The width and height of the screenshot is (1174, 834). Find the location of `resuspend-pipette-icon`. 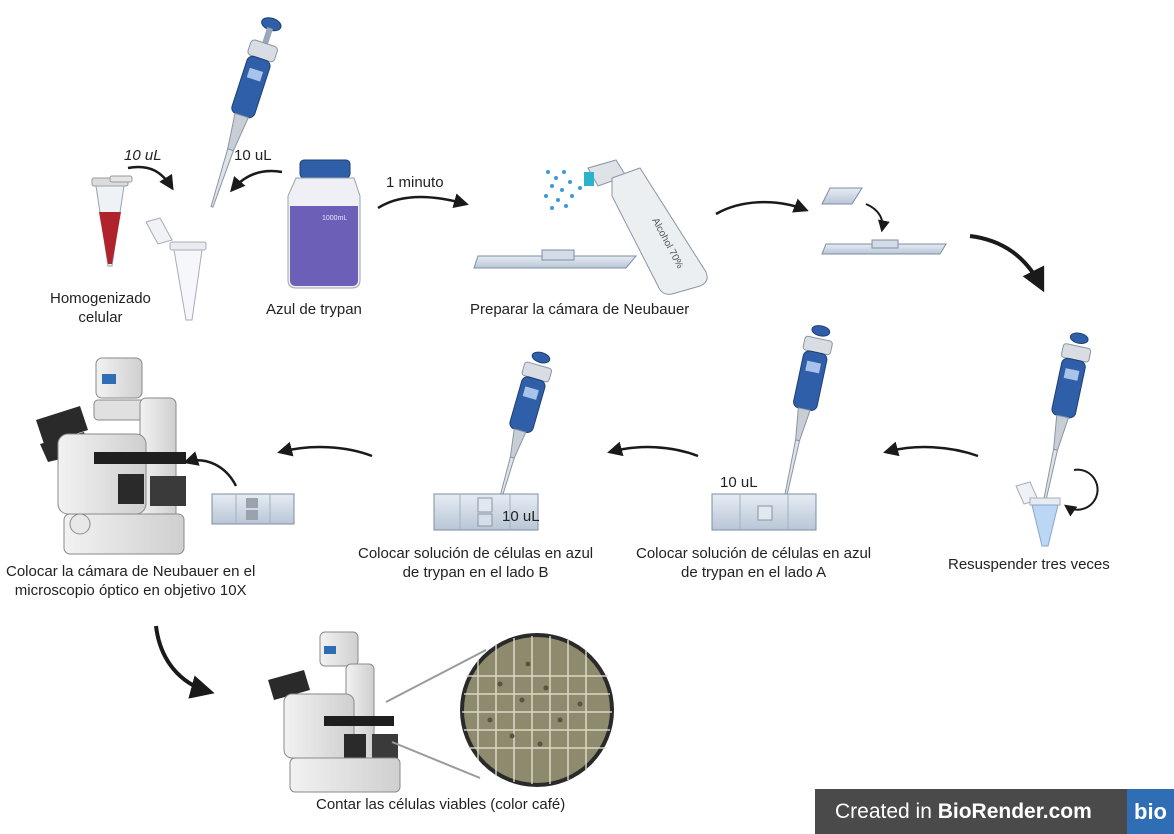

resuspend-pipette-icon is located at coordinates (1066, 421).